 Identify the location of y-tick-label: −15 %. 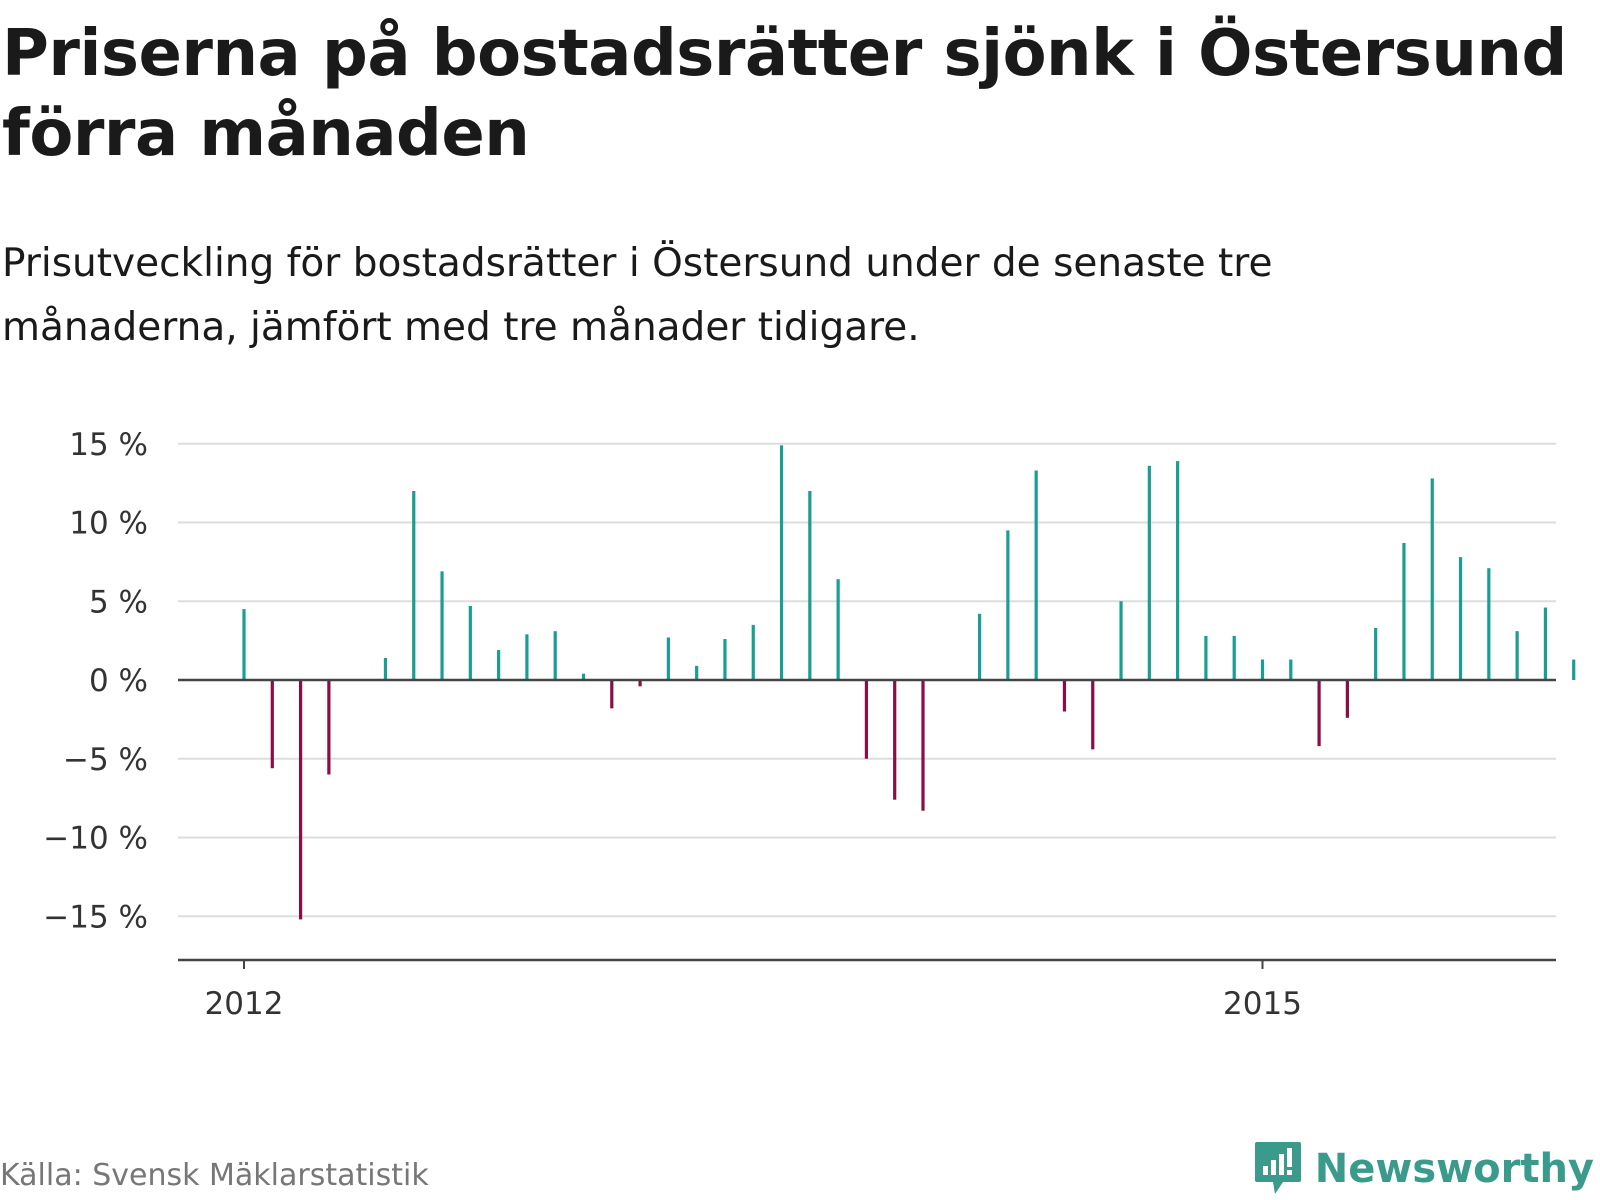
(95, 917).